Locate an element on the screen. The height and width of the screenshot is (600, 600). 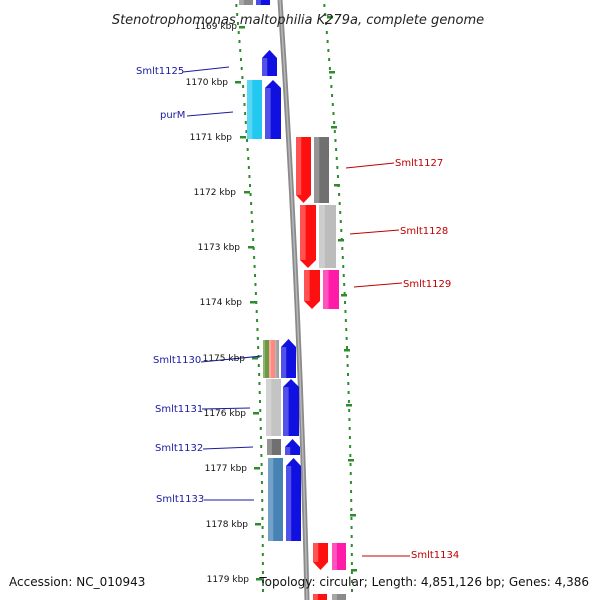
ruler-label-1174: 1174 kbp is located at coordinates (221, 303).